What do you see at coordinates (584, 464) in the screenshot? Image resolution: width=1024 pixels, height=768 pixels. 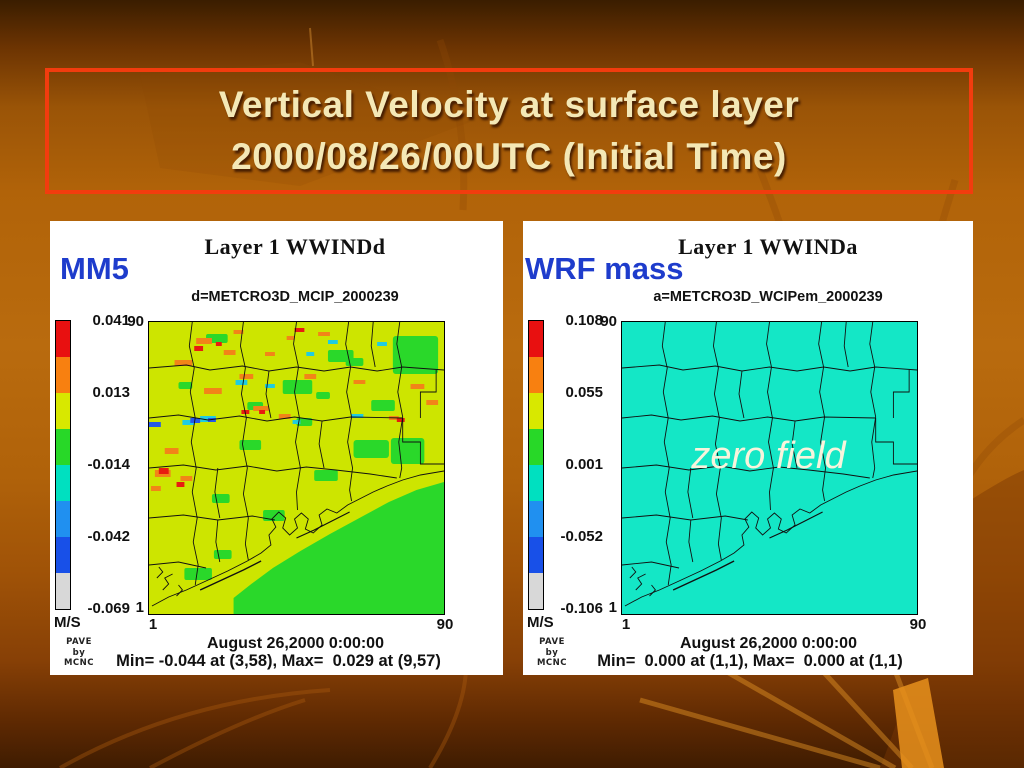 I see `colorbar-tick: 0.001` at bounding box center [584, 464].